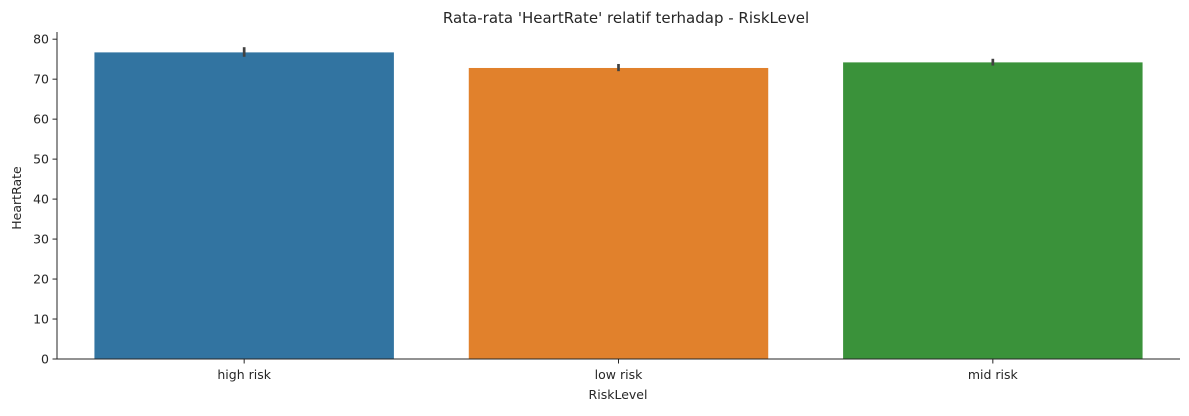 This screenshot has height=416, width=1189. What do you see at coordinates (619, 374) in the screenshot?
I see `x-tick-label: low risk` at bounding box center [619, 374].